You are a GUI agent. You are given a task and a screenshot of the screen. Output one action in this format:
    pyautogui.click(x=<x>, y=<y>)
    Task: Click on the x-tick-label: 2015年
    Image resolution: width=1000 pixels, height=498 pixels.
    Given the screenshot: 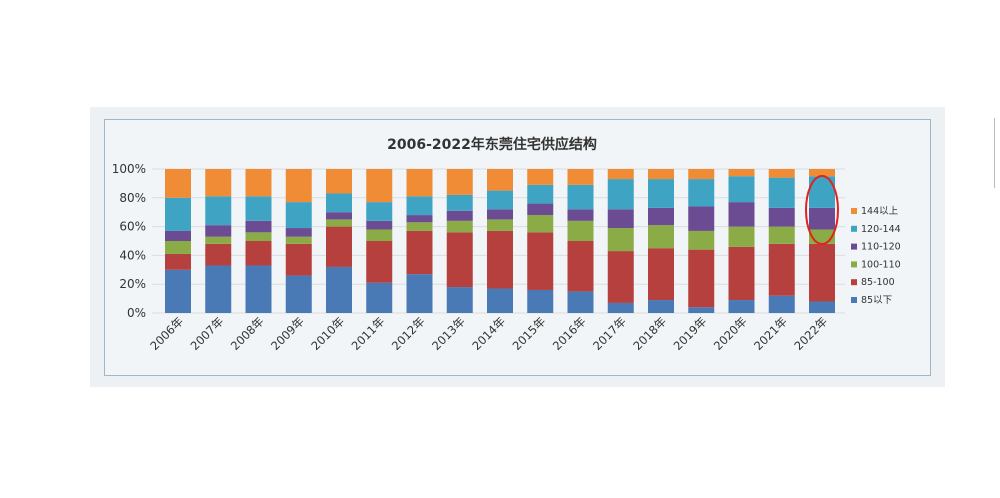 What is the action you would take?
    pyautogui.click(x=529, y=333)
    